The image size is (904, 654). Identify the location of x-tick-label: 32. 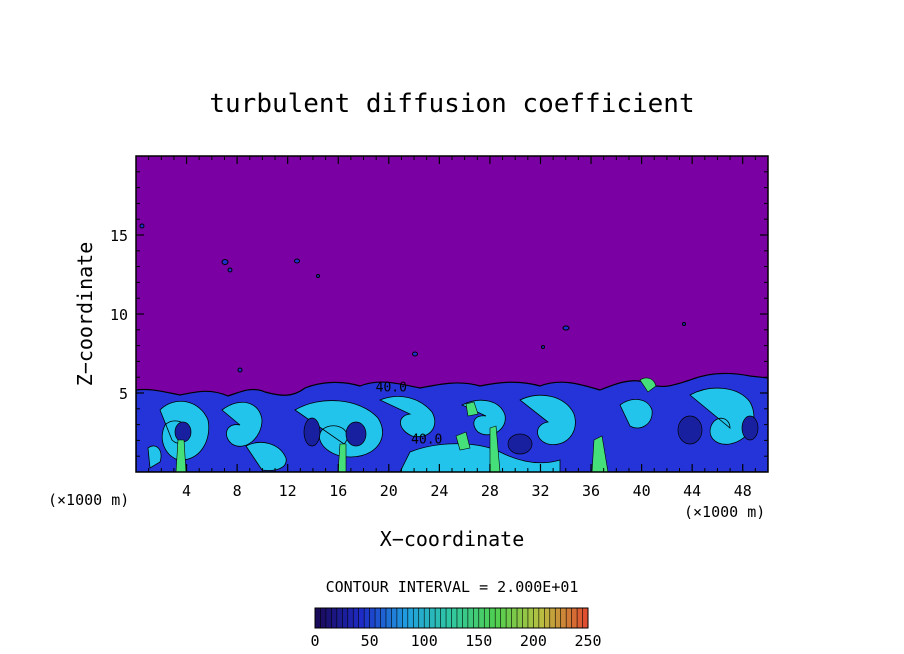
(540, 491).